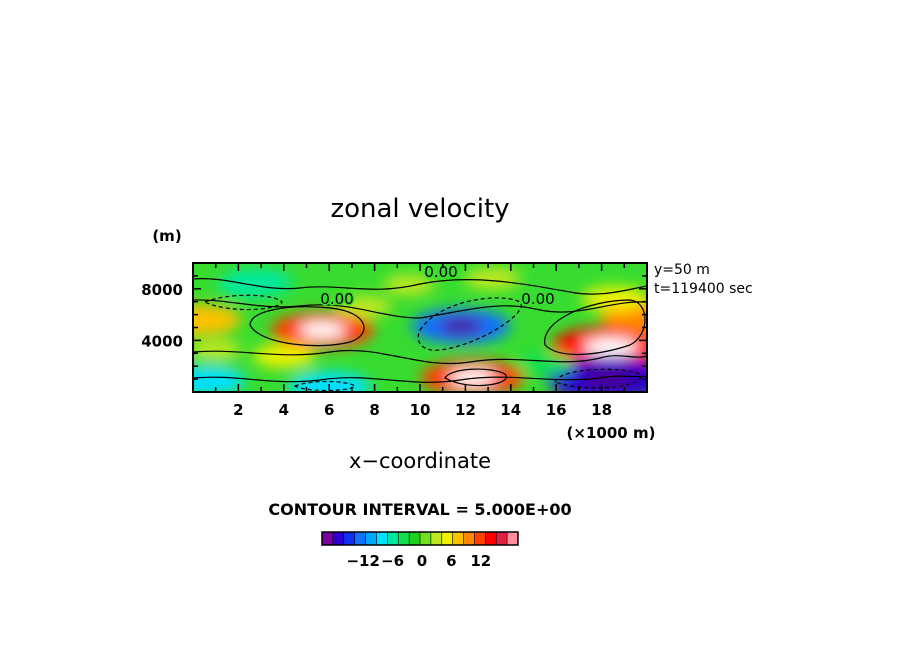  I want to click on colorbar, so click(420, 538).